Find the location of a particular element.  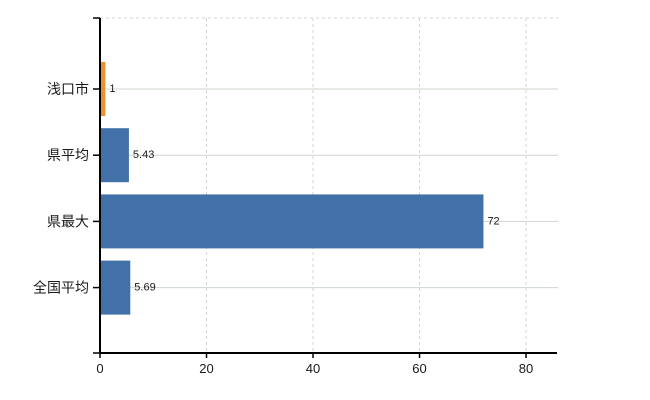

category-label: 県平均 is located at coordinates (68, 155).